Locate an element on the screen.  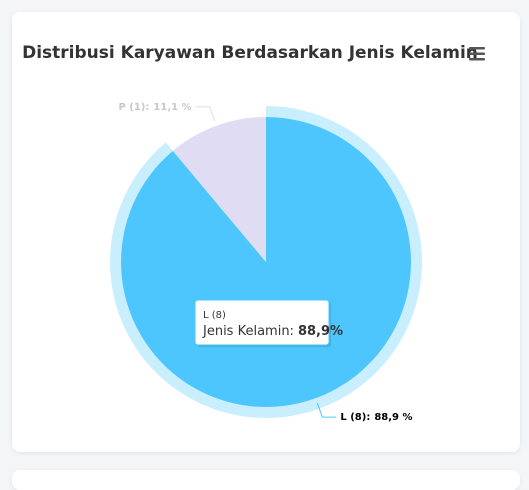
tooltip-header: L (8) is located at coordinates (214, 315).